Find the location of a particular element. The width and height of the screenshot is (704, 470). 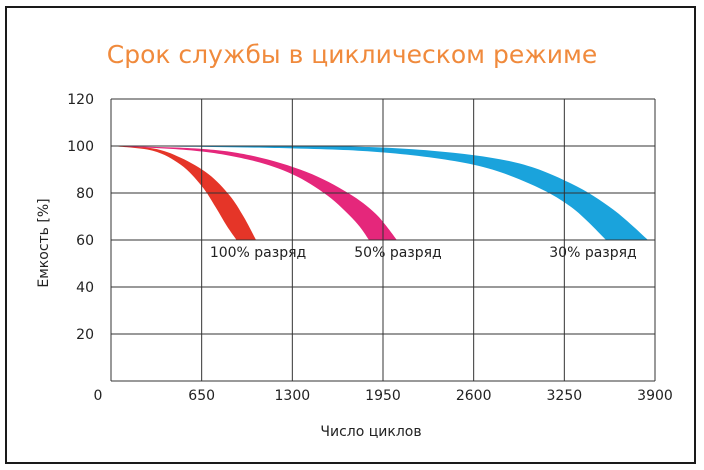

y-tick-label: 60 is located at coordinates (85, 241).